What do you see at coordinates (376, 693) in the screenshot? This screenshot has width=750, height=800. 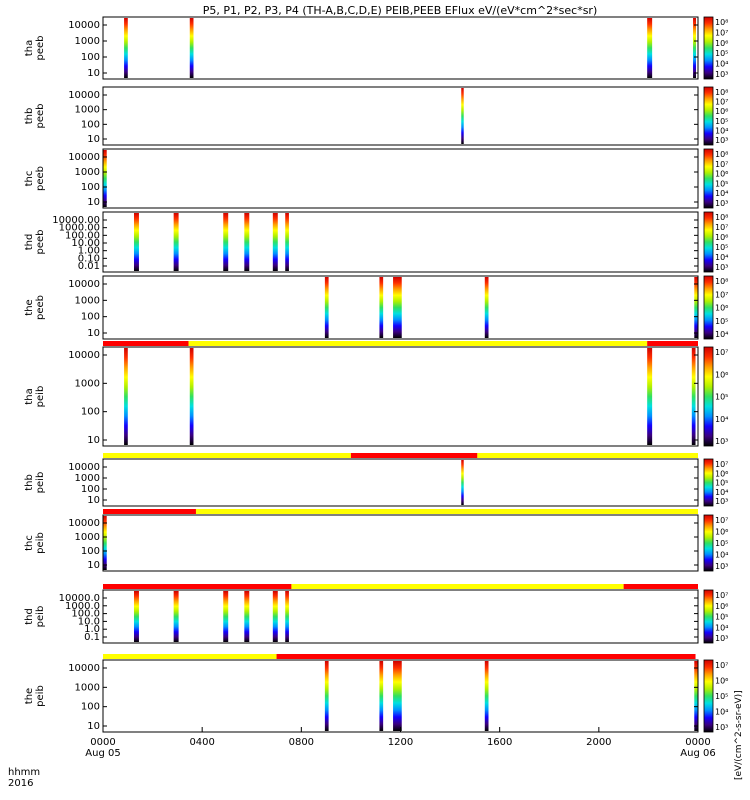 I see `panel-the-peib: 10000 1000 100 10 thepeib 10⁷ 10⁶ 10⁵ 10⁴ 10³` at bounding box center [376, 693].